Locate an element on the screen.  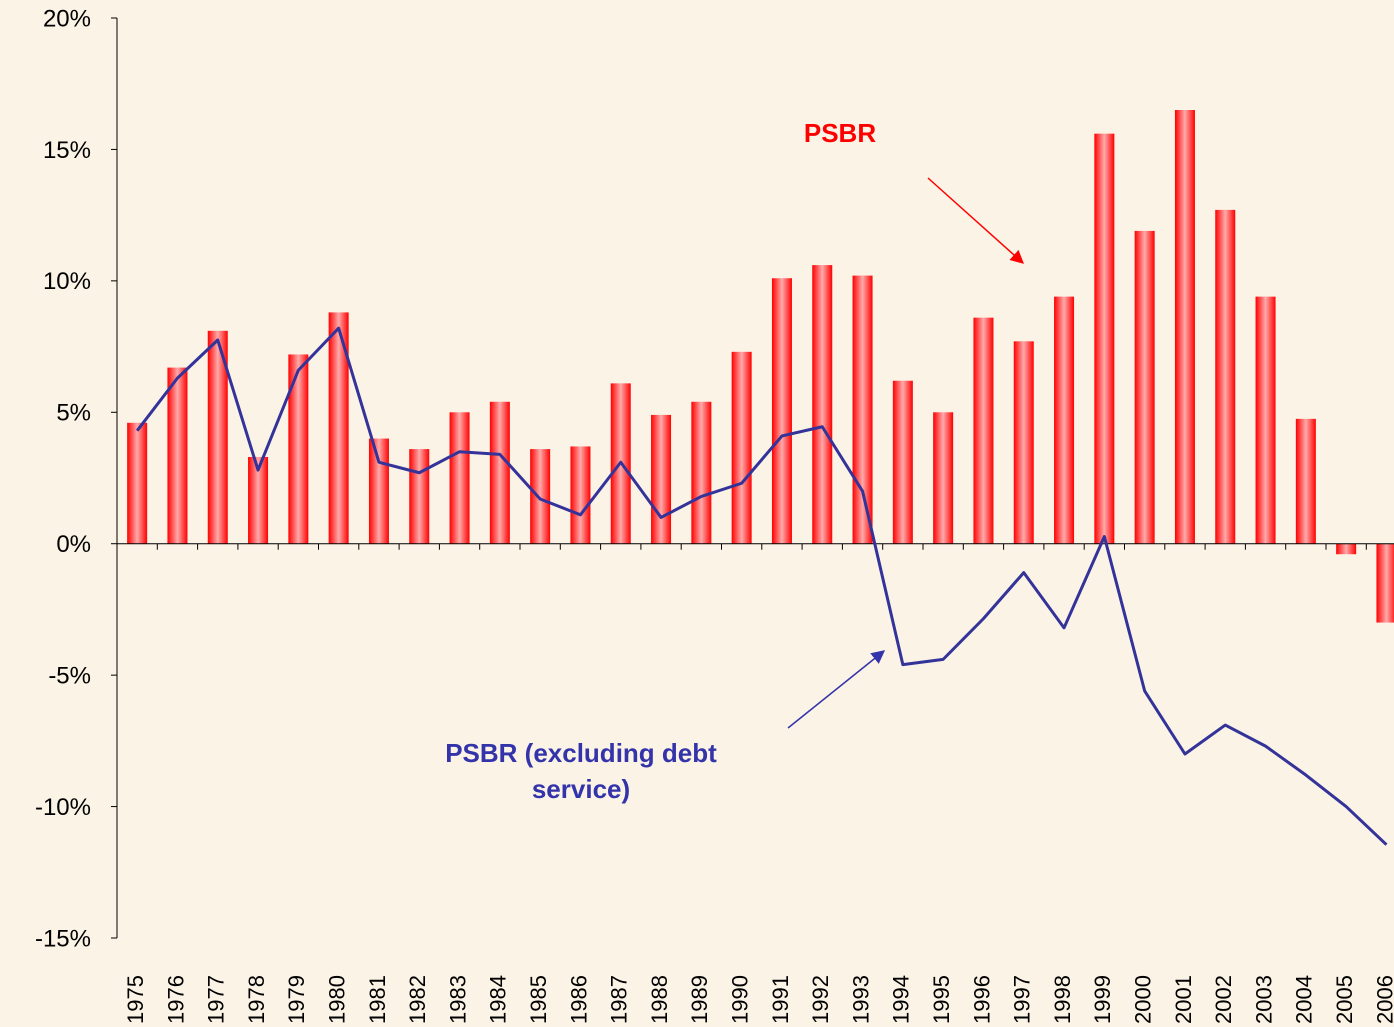
x-tick-label: 1975 is located at coordinates (135, 999).